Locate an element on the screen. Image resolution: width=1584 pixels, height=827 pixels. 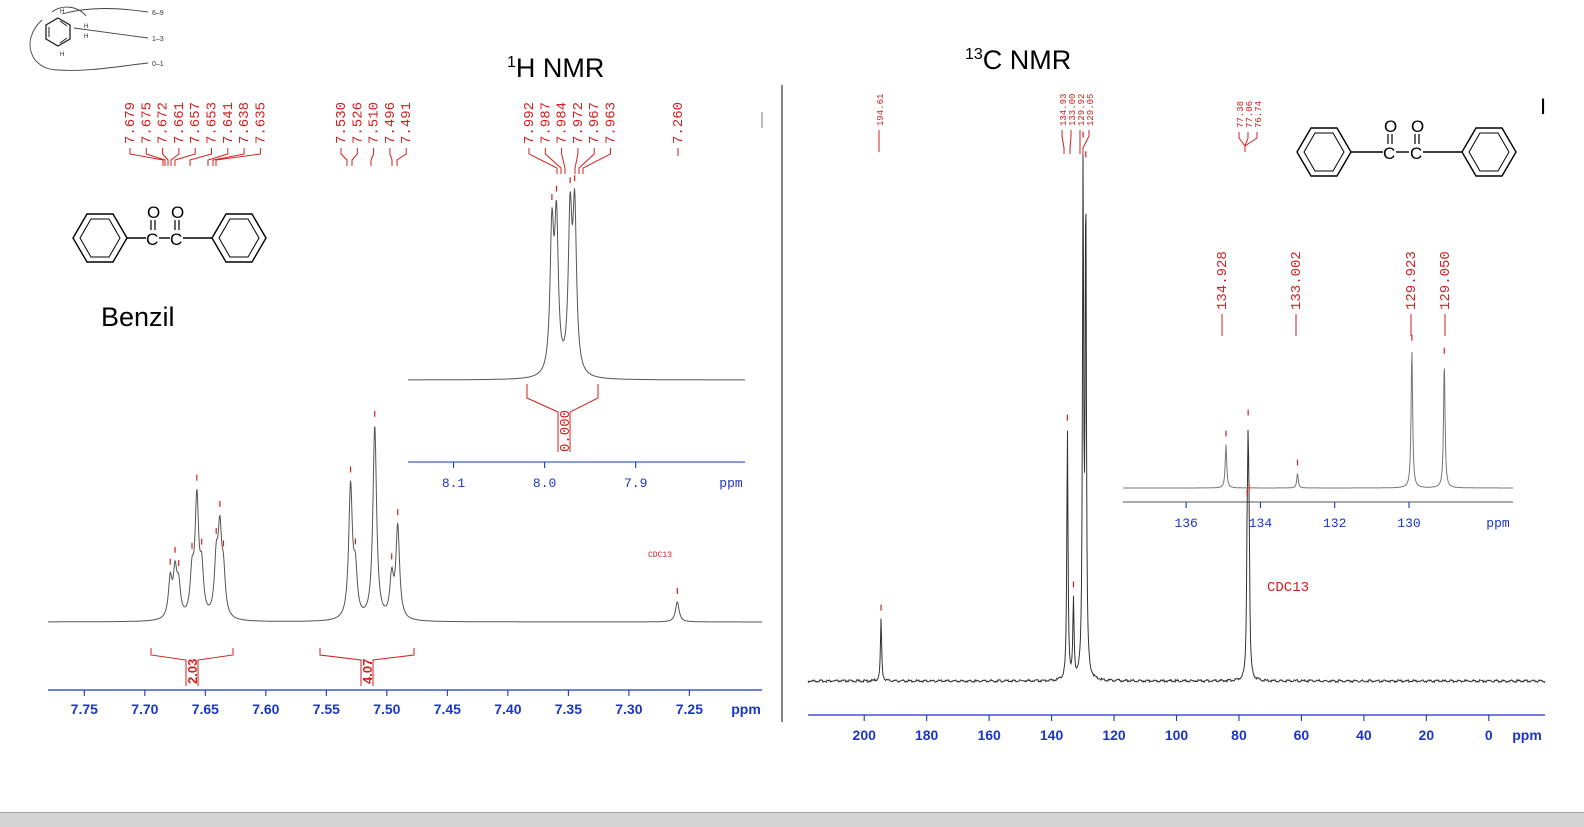
c-inset-tick-label: 132 is located at coordinates (1334, 523).